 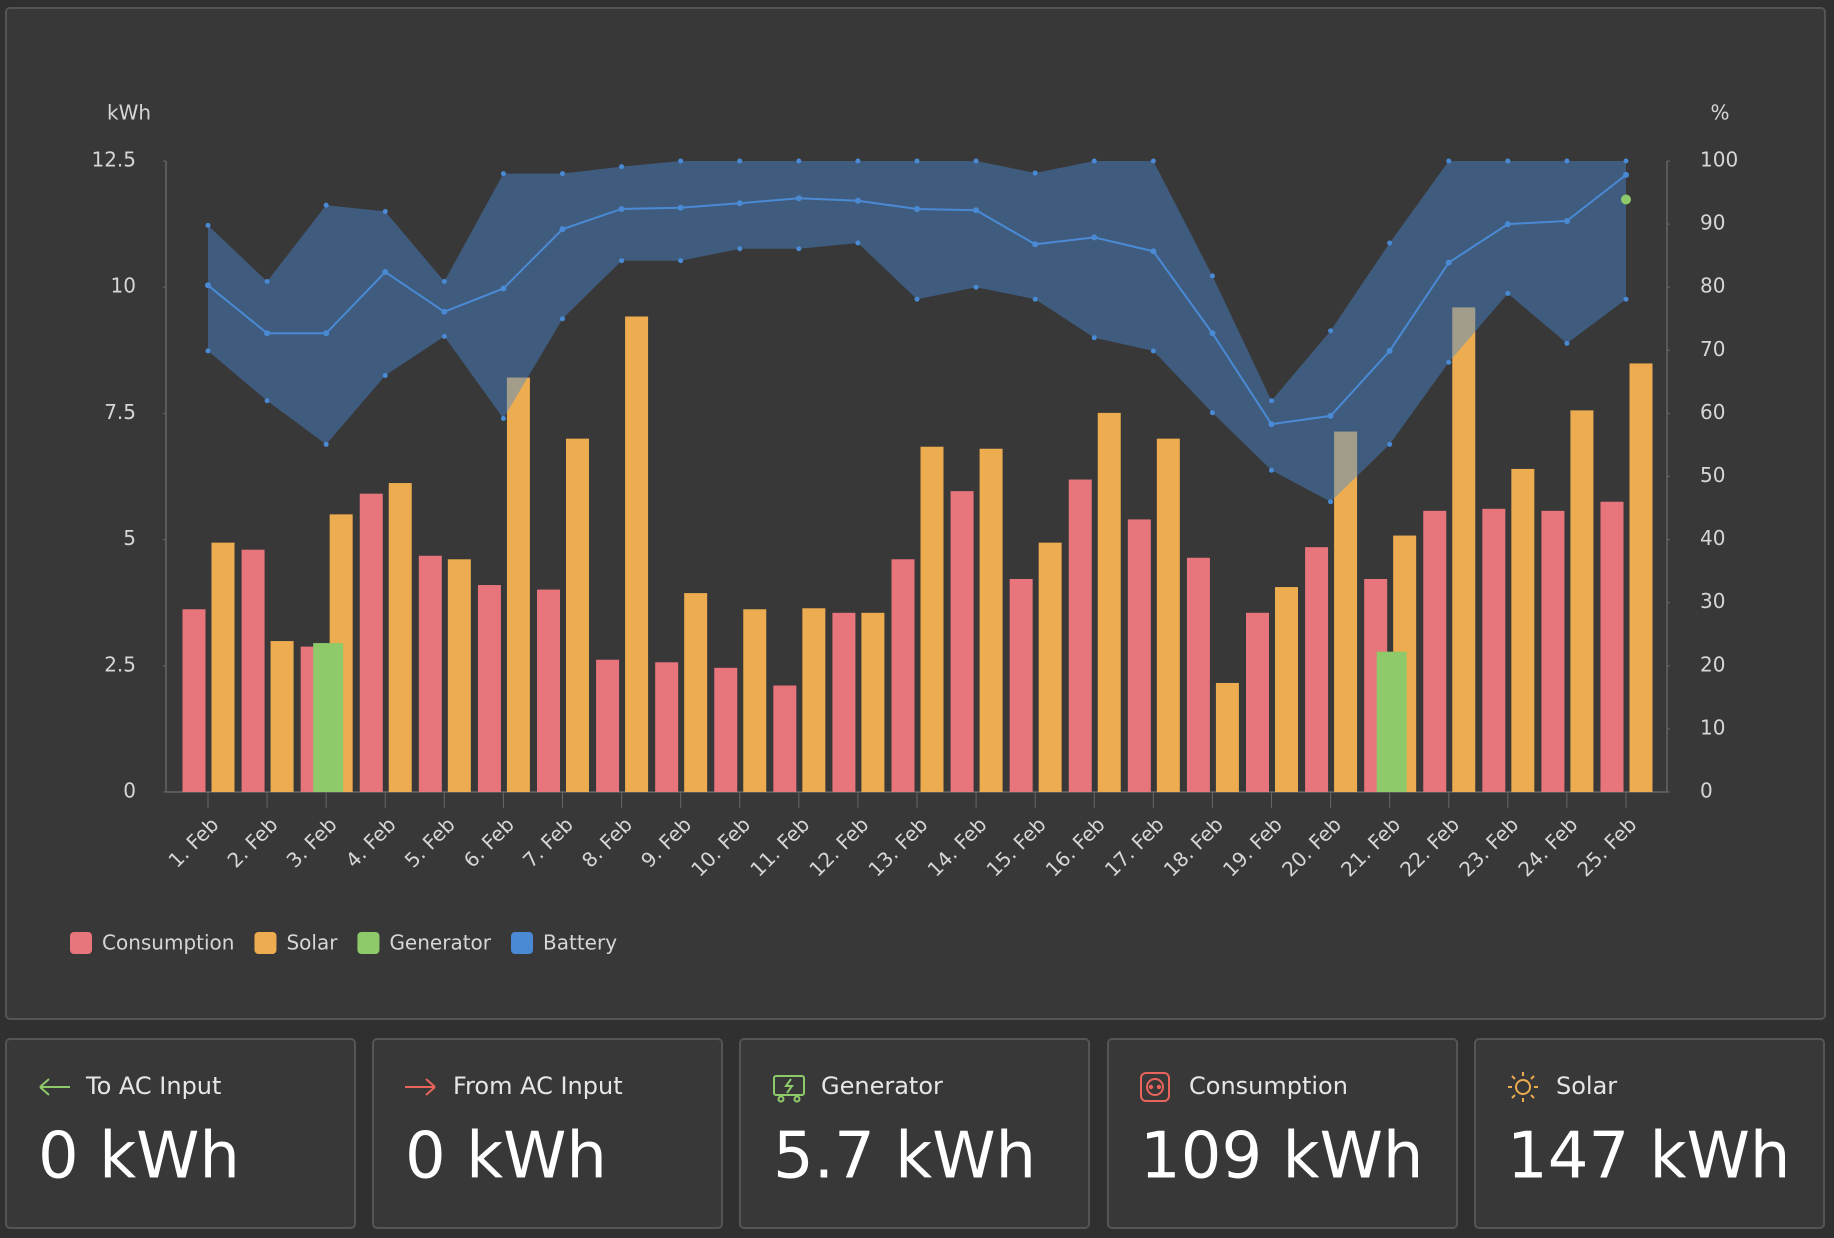 I want to click on y2-tick-label: 100, so click(x=1719, y=160).